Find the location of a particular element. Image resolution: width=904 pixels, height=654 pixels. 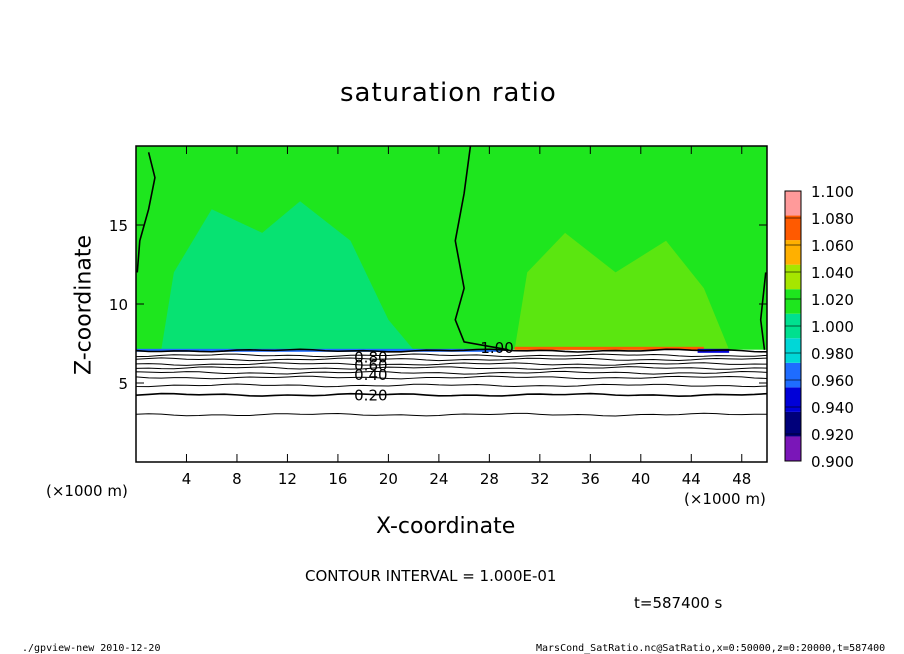

x-tick-label: 40 is located at coordinates (640, 479).